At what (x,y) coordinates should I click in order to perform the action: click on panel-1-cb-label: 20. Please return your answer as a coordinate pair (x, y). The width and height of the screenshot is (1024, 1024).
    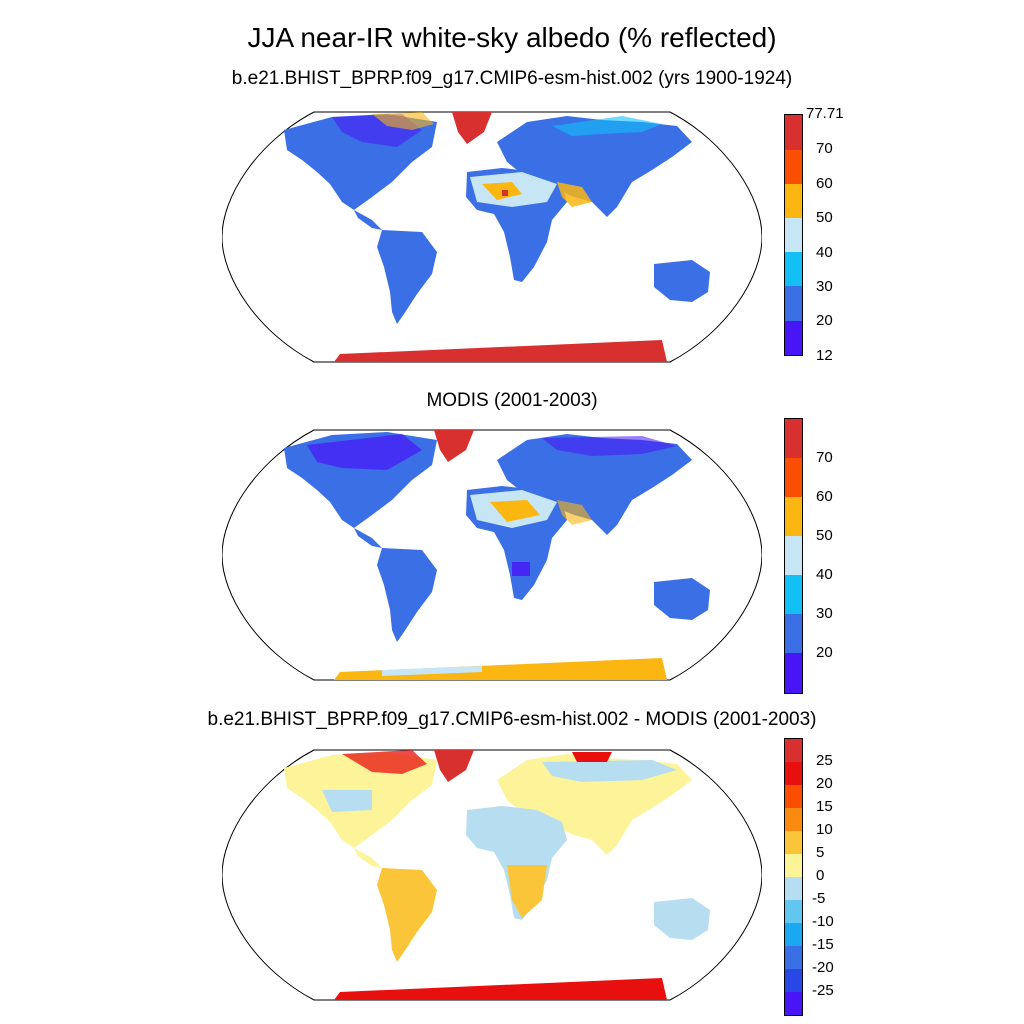
    Looking at the image, I should click on (824, 320).